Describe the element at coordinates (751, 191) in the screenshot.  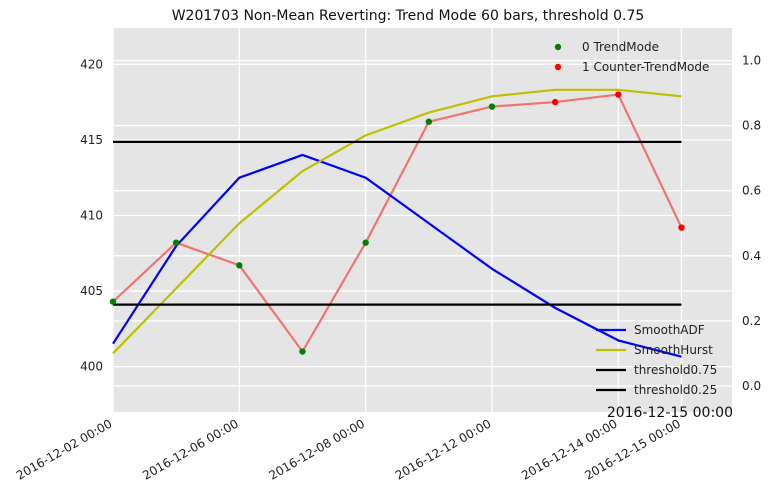
I see `y-right-tick-label: 0.6` at that location.